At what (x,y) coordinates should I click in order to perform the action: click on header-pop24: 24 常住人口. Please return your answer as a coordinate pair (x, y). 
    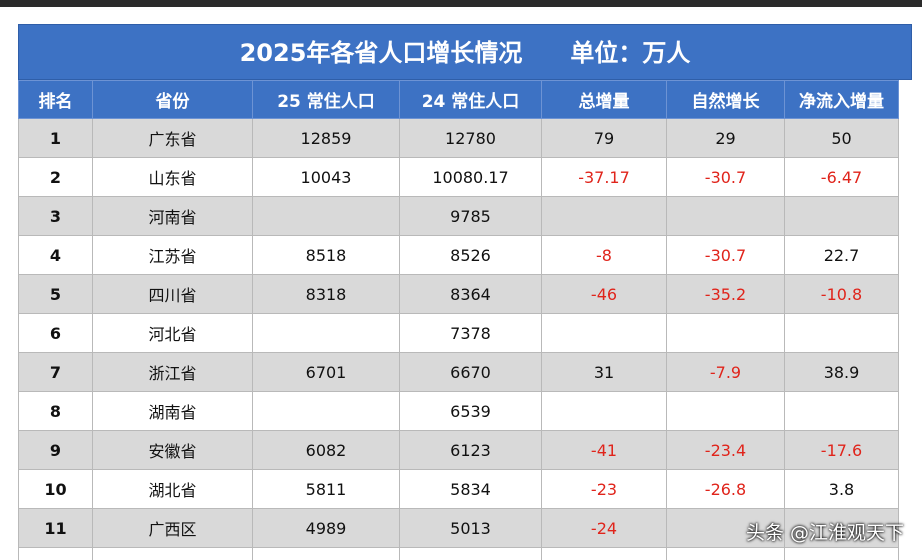
    Looking at the image, I should click on (471, 100).